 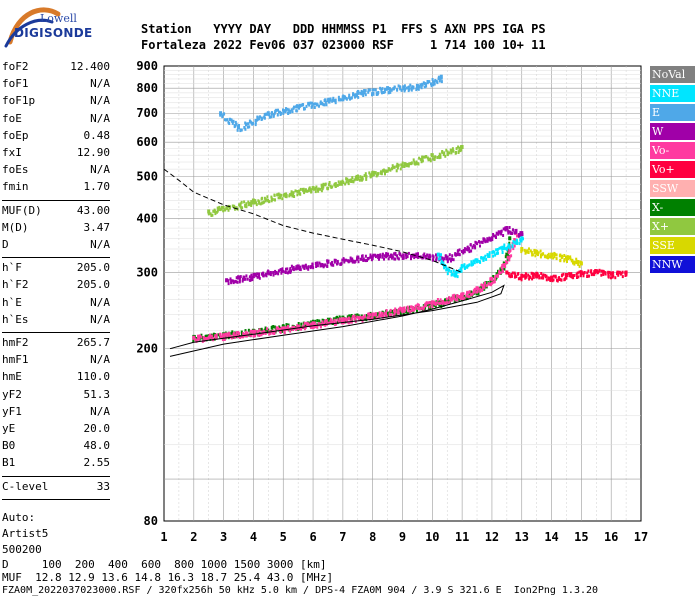 What do you see at coordinates (641, 537) in the screenshot?
I see `x-tick-label: 17` at bounding box center [641, 537].